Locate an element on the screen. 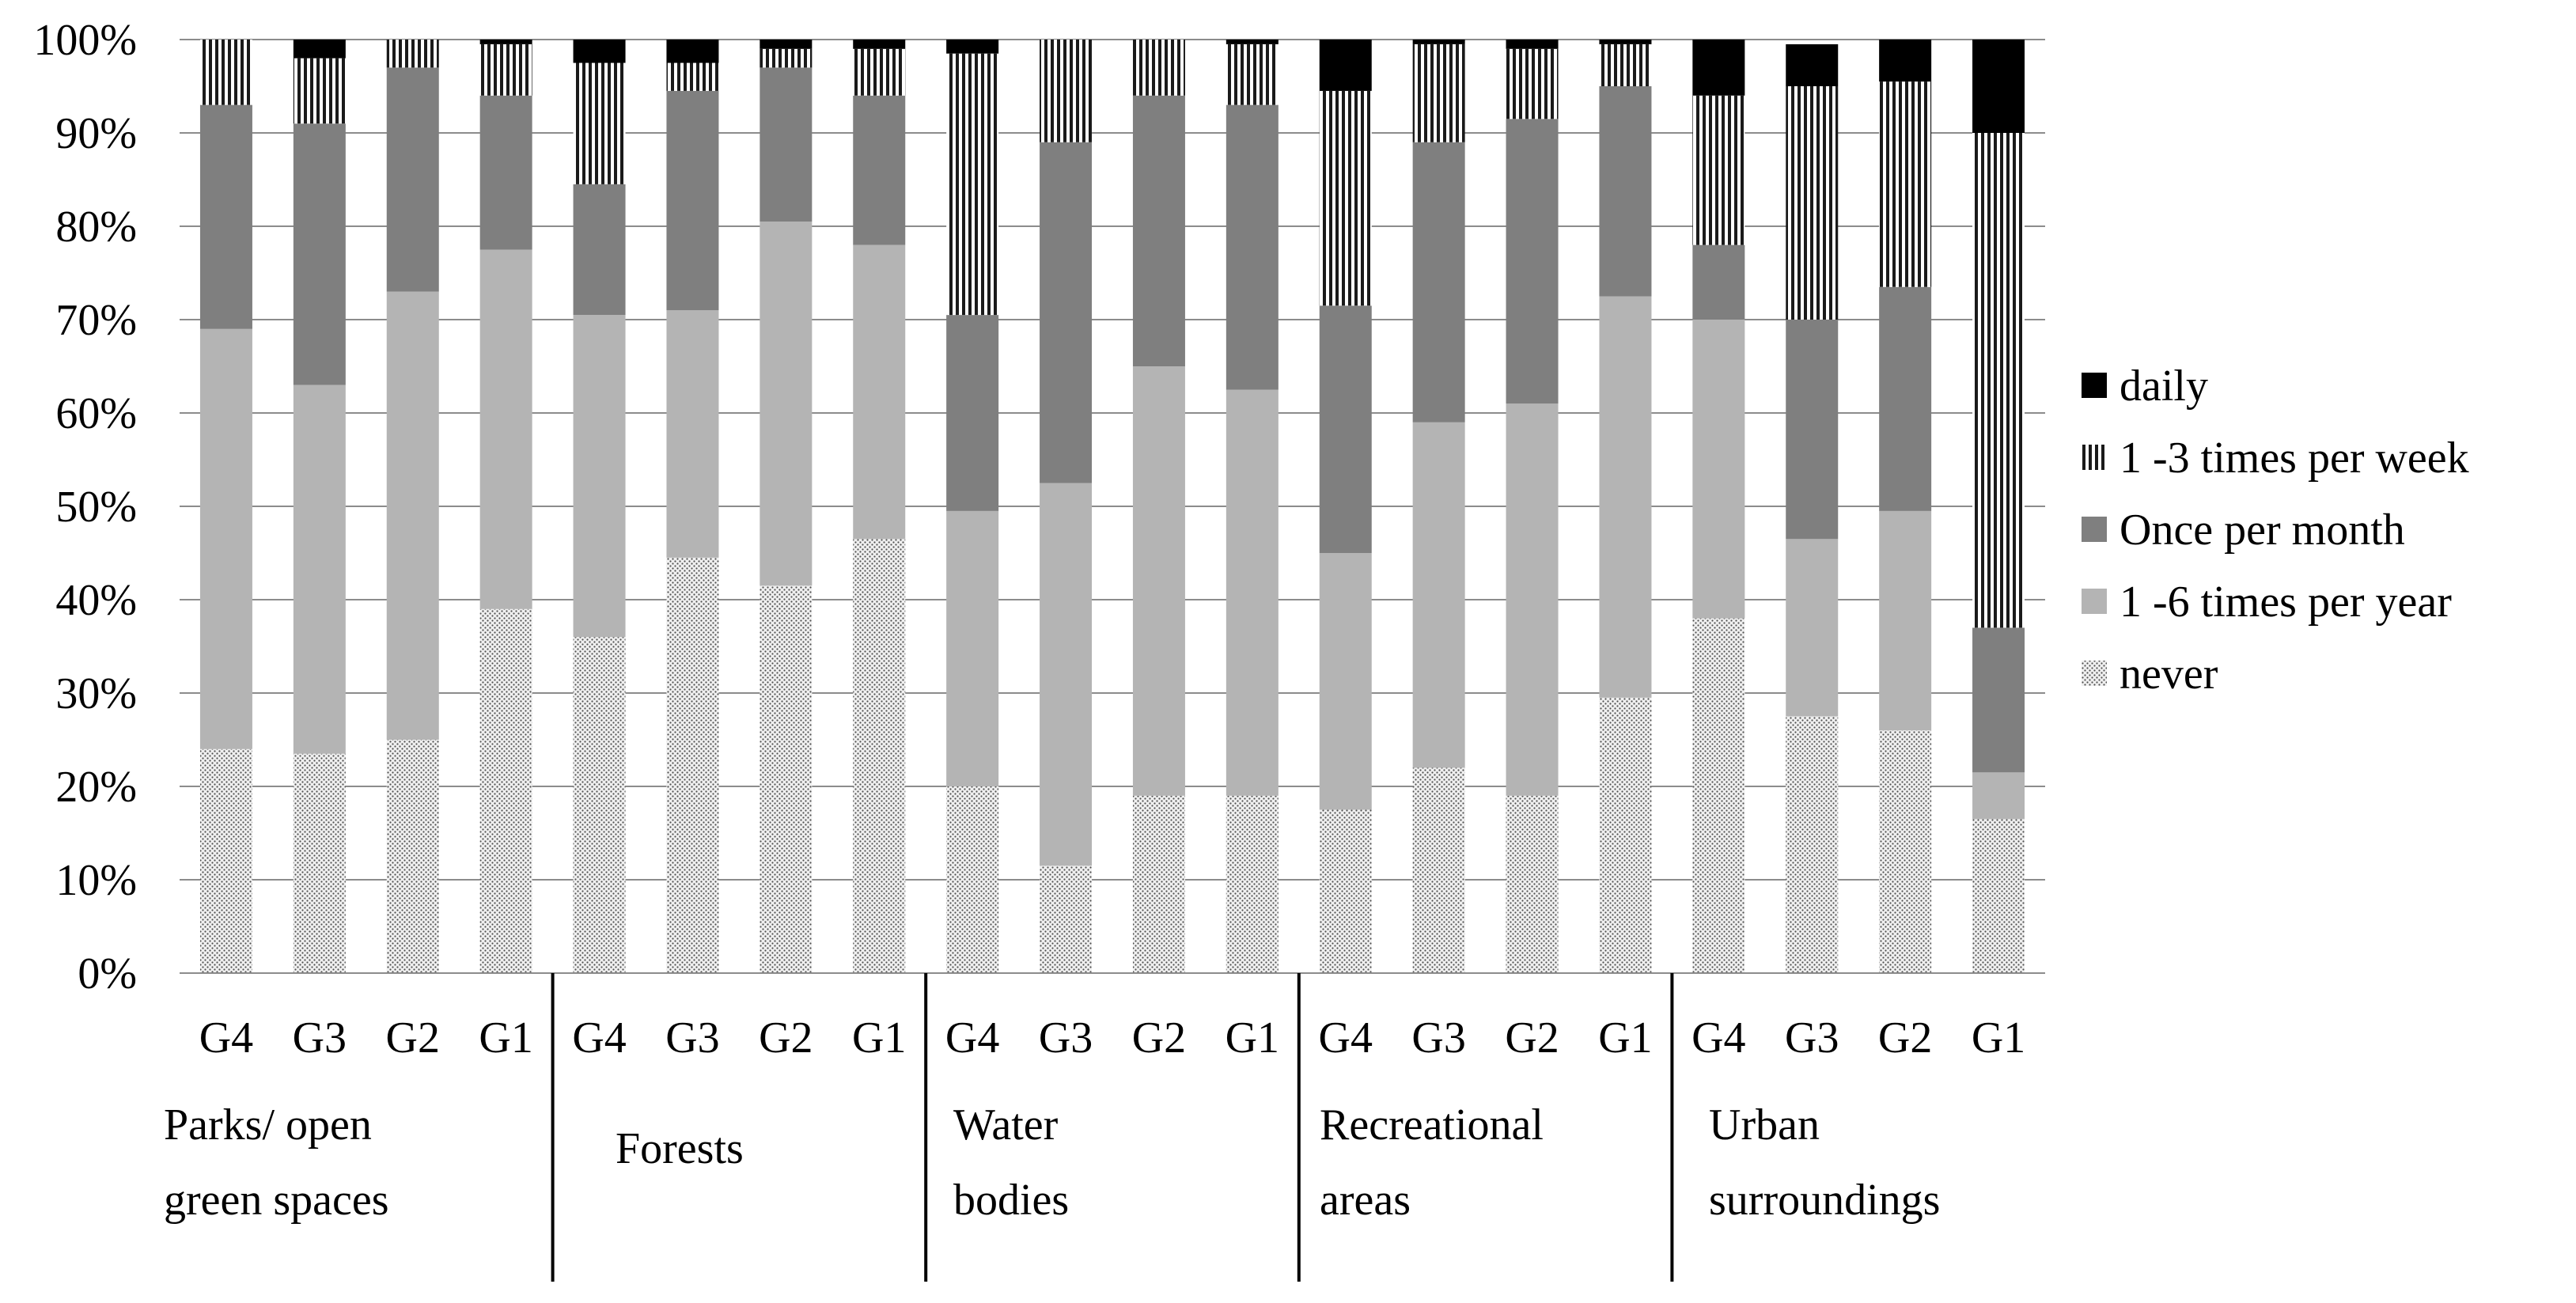 This screenshot has height=1303, width=2576. y-tick-label: 0% is located at coordinates (108, 973).